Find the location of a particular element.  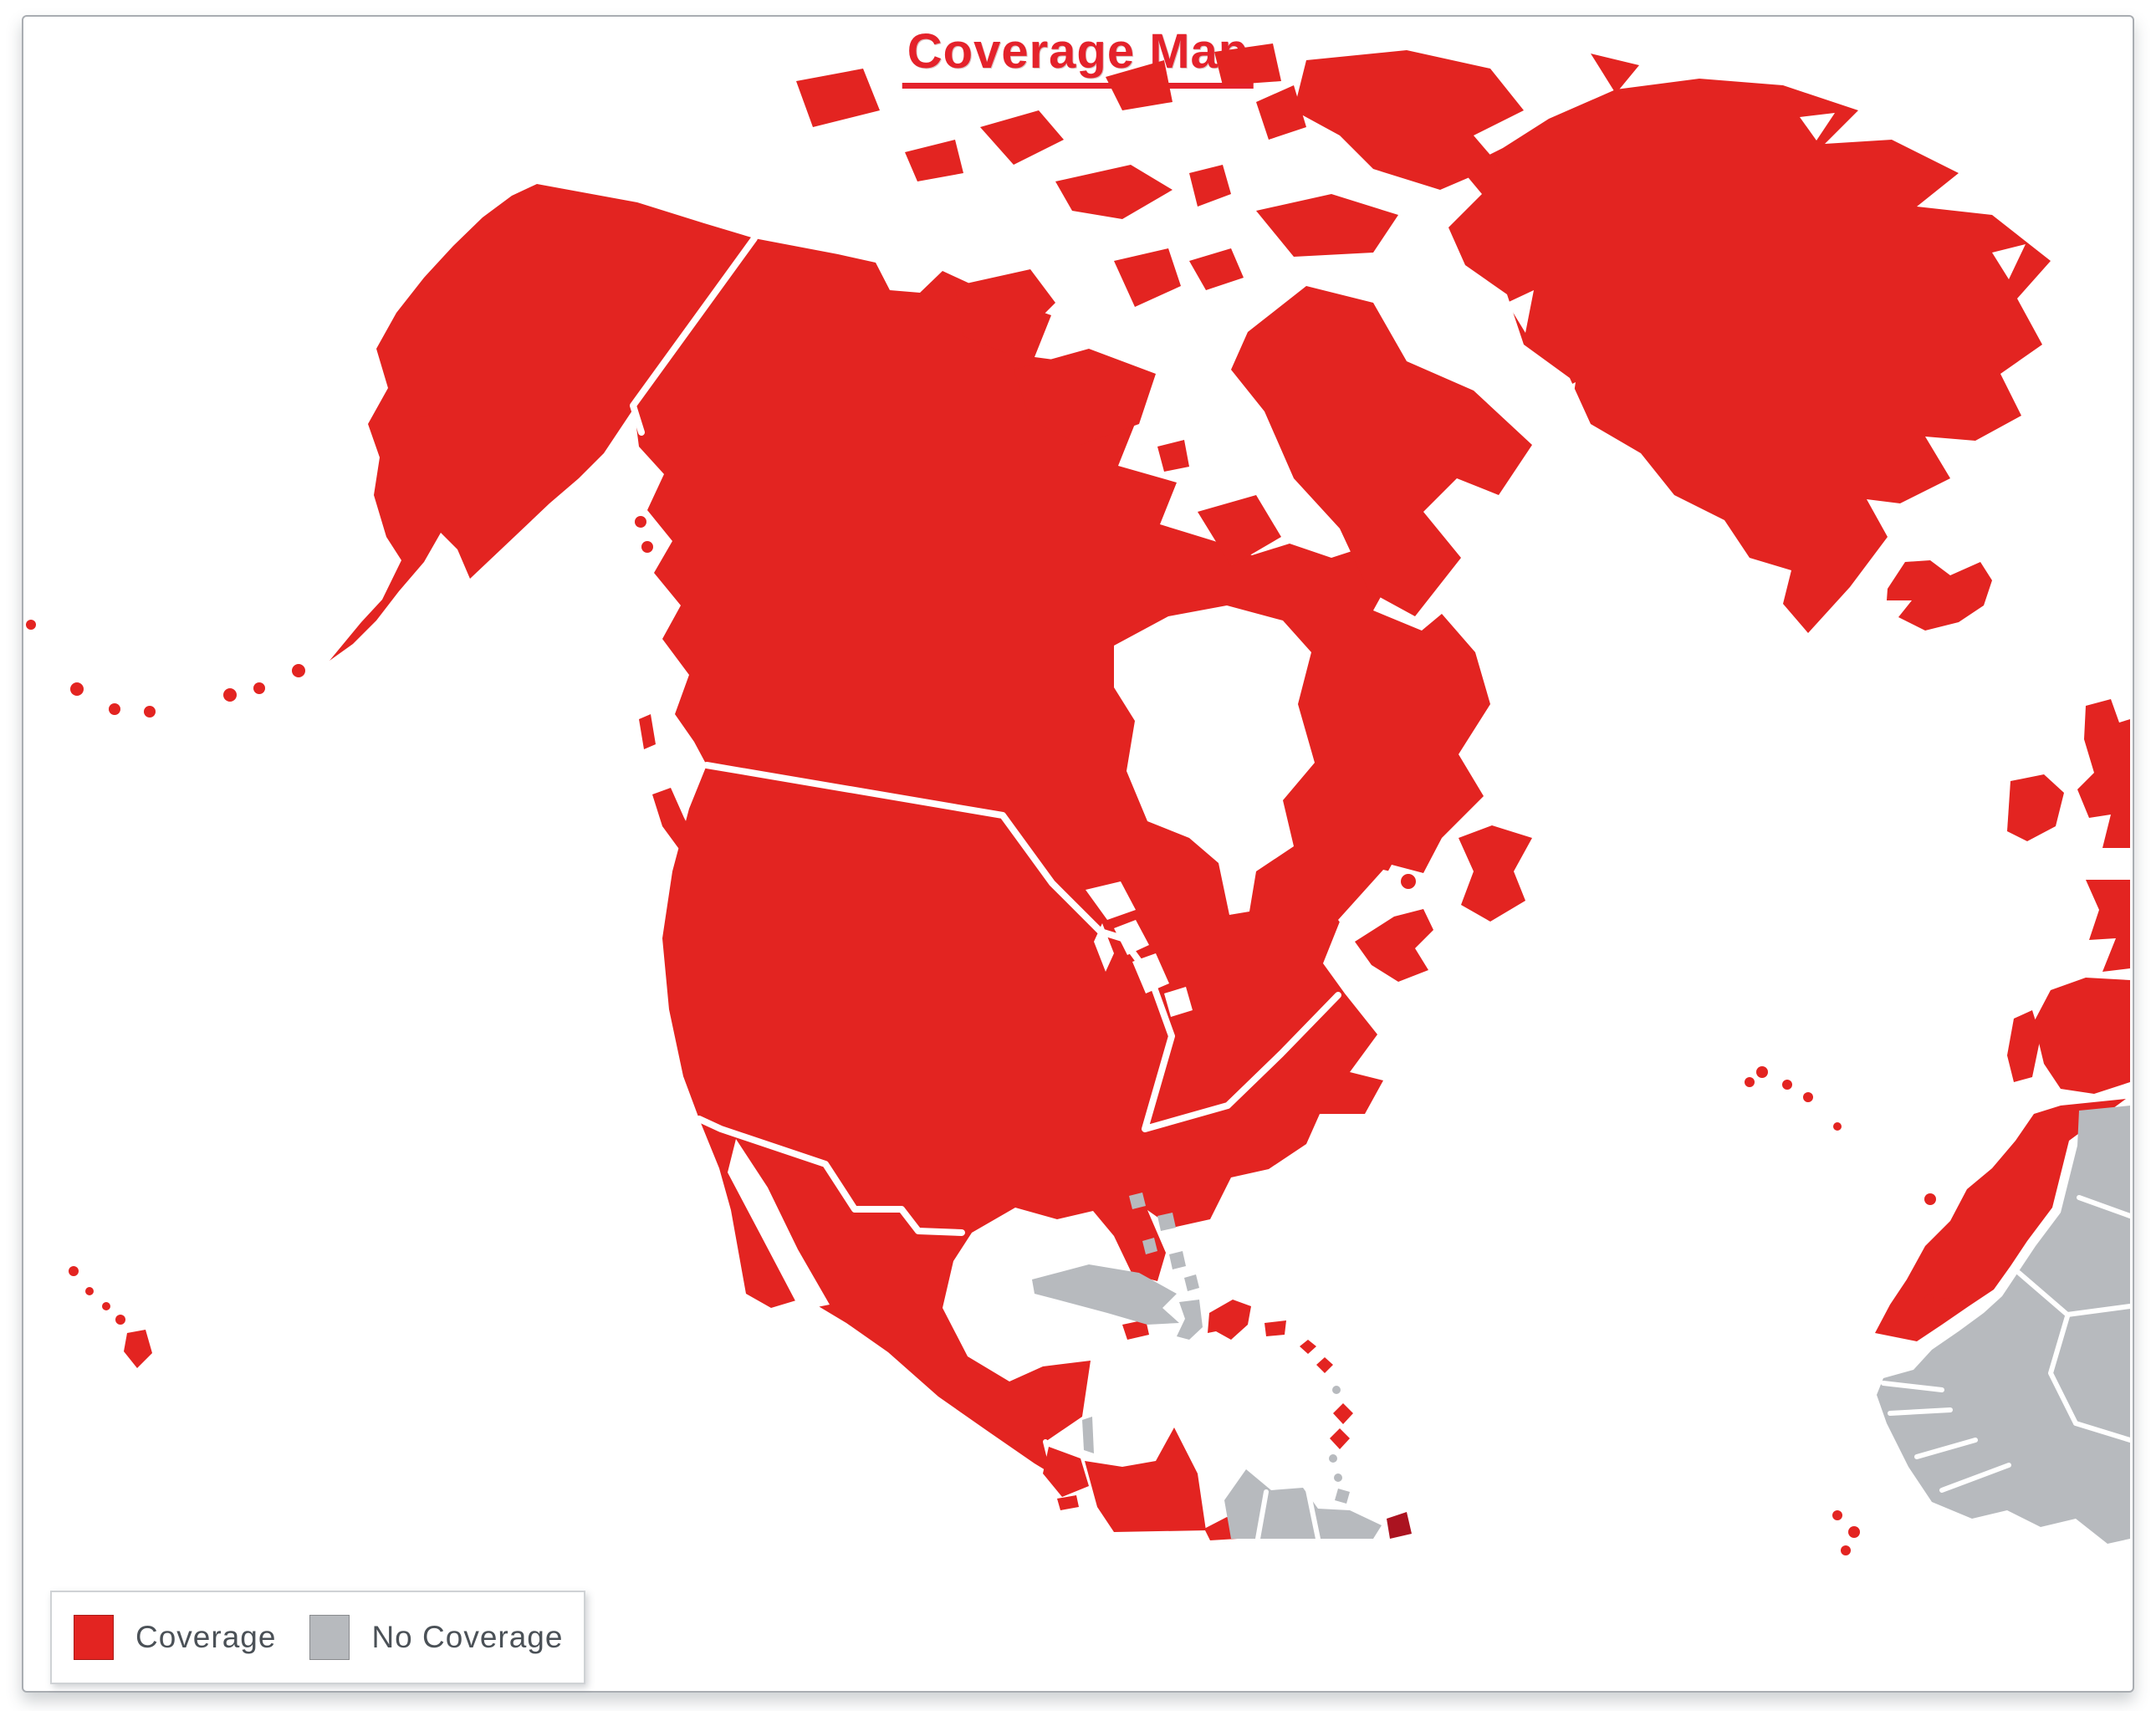

region-atlantic-islands is located at coordinates (1864, 1311).